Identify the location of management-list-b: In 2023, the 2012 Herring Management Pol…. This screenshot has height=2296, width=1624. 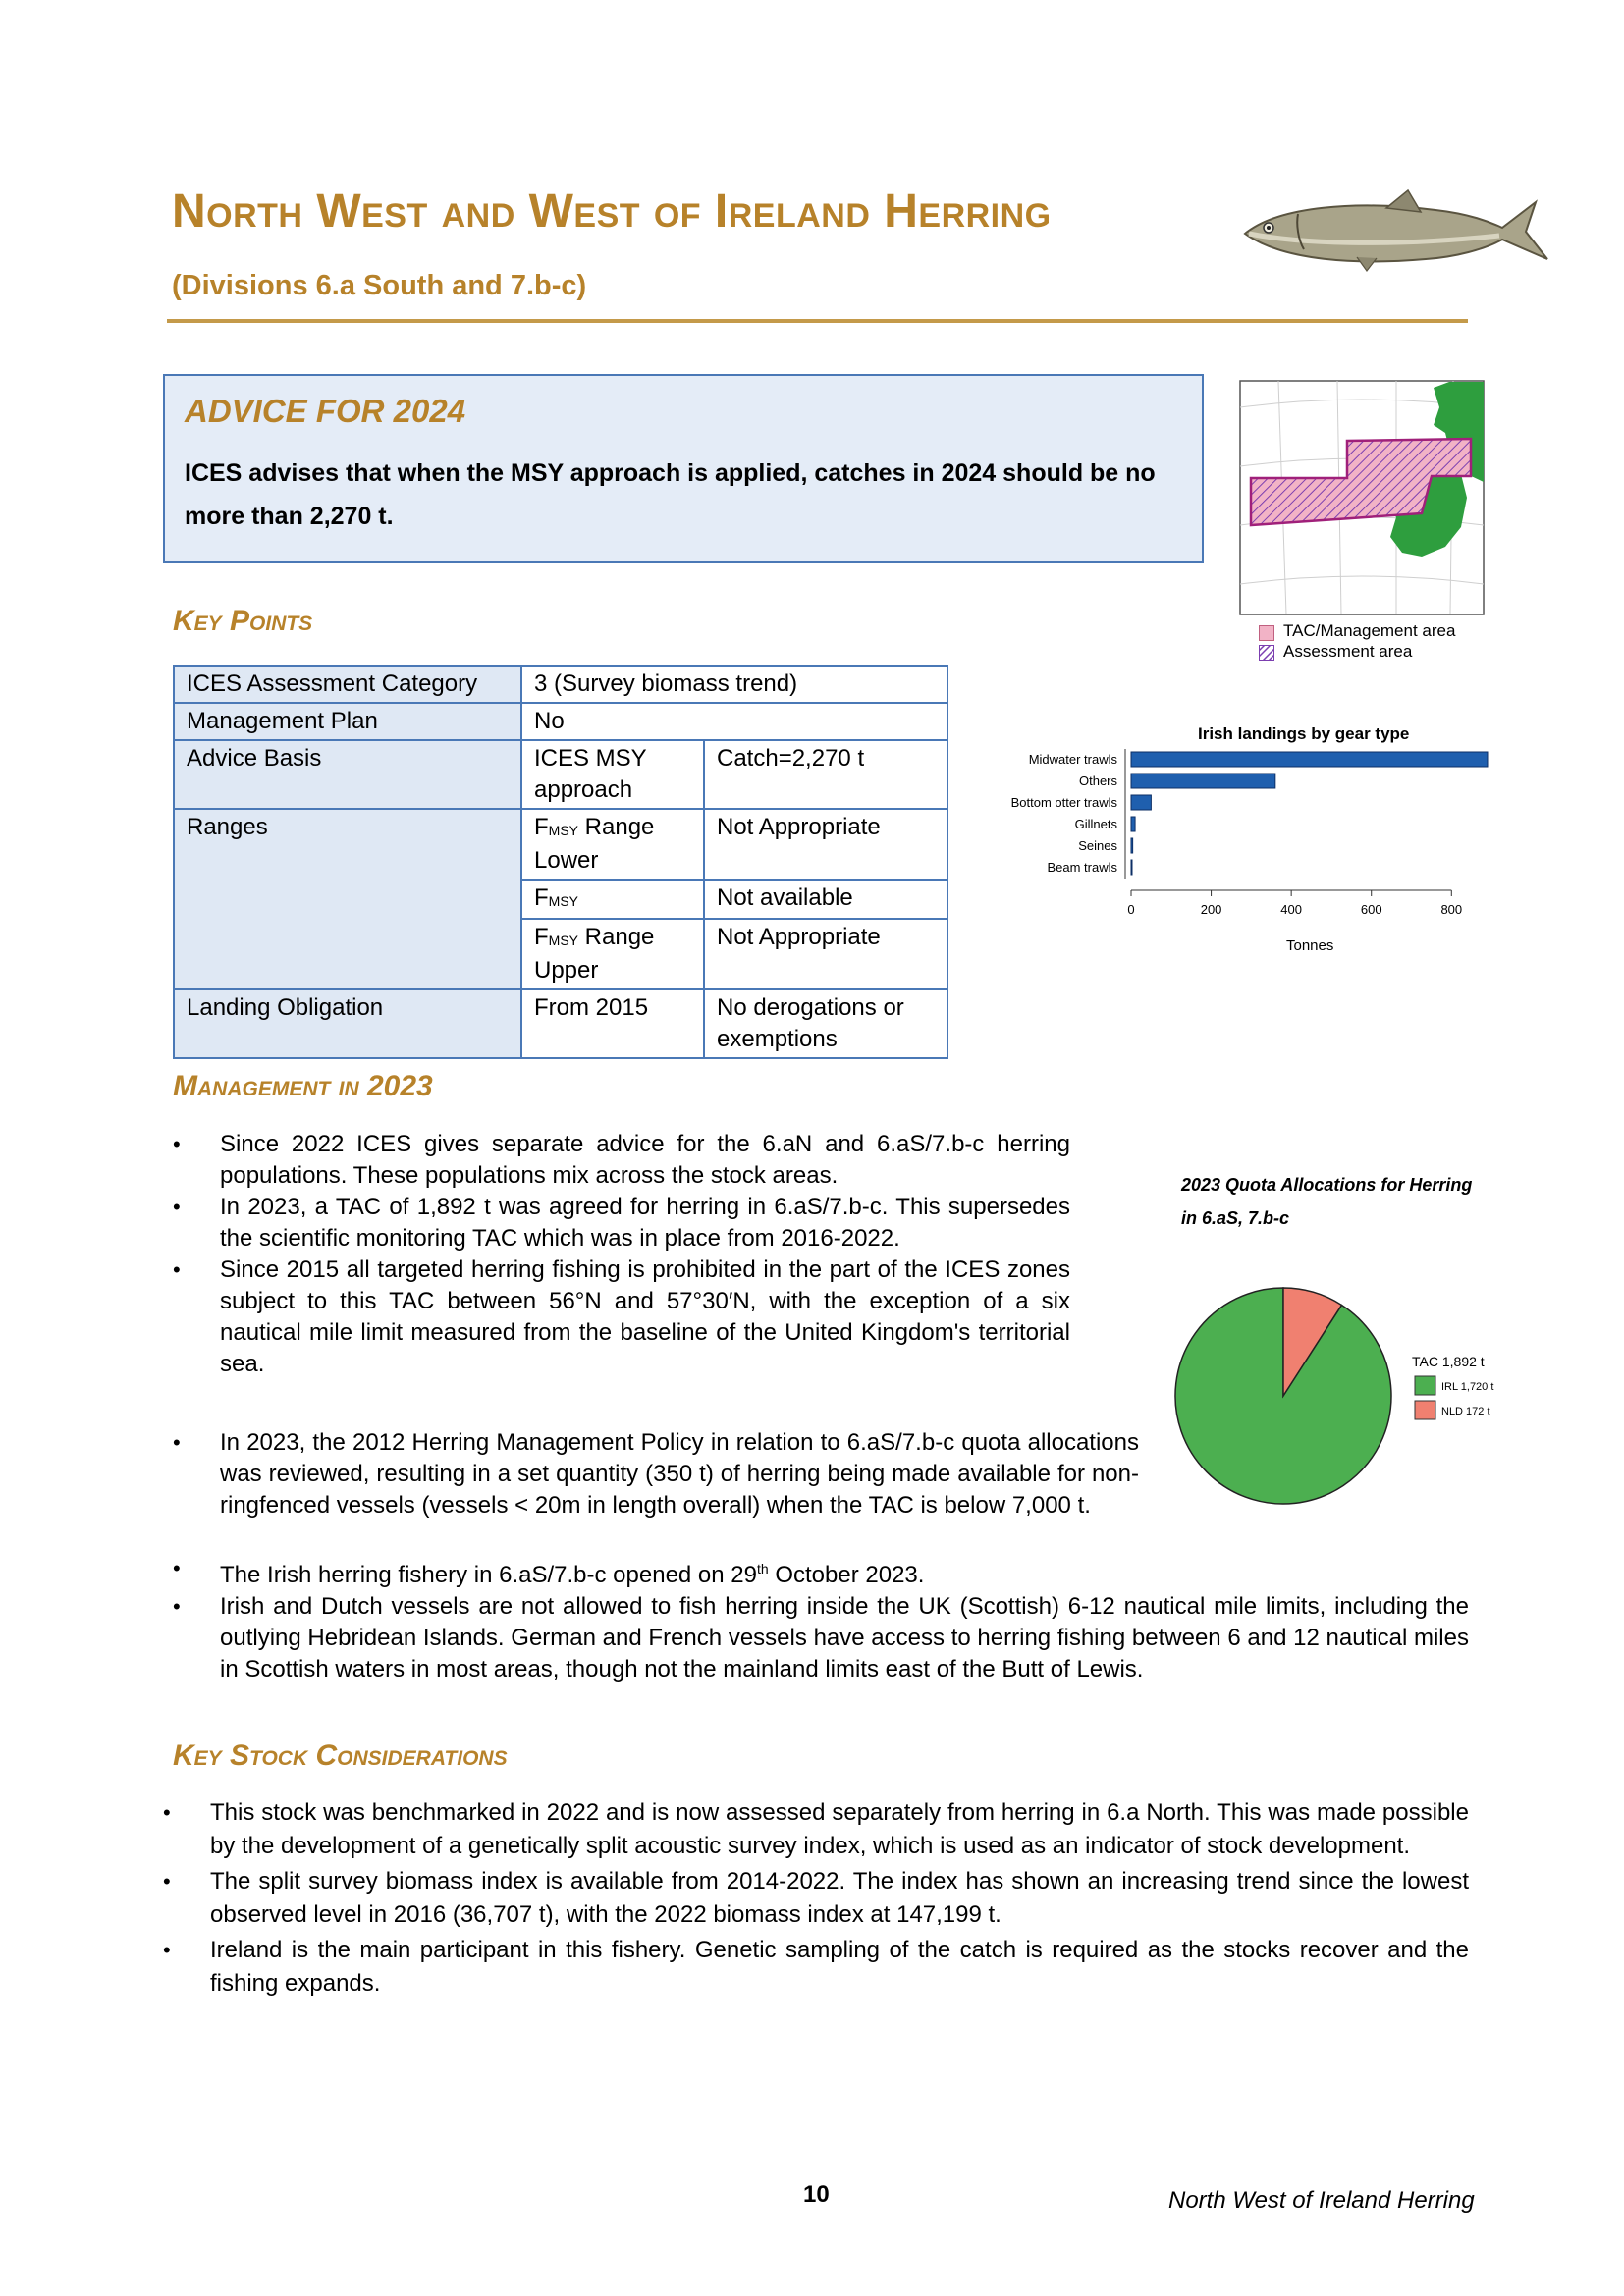
(656, 1474).